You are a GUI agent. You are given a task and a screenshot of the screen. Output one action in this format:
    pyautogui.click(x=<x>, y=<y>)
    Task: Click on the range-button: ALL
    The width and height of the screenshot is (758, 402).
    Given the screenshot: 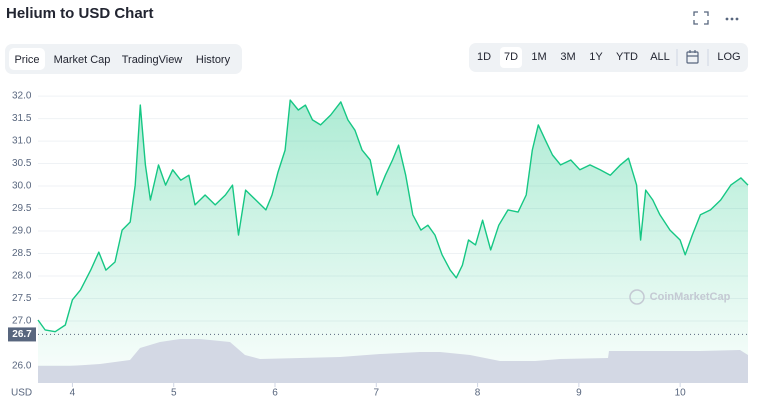 What is the action you would take?
    pyautogui.click(x=660, y=57)
    